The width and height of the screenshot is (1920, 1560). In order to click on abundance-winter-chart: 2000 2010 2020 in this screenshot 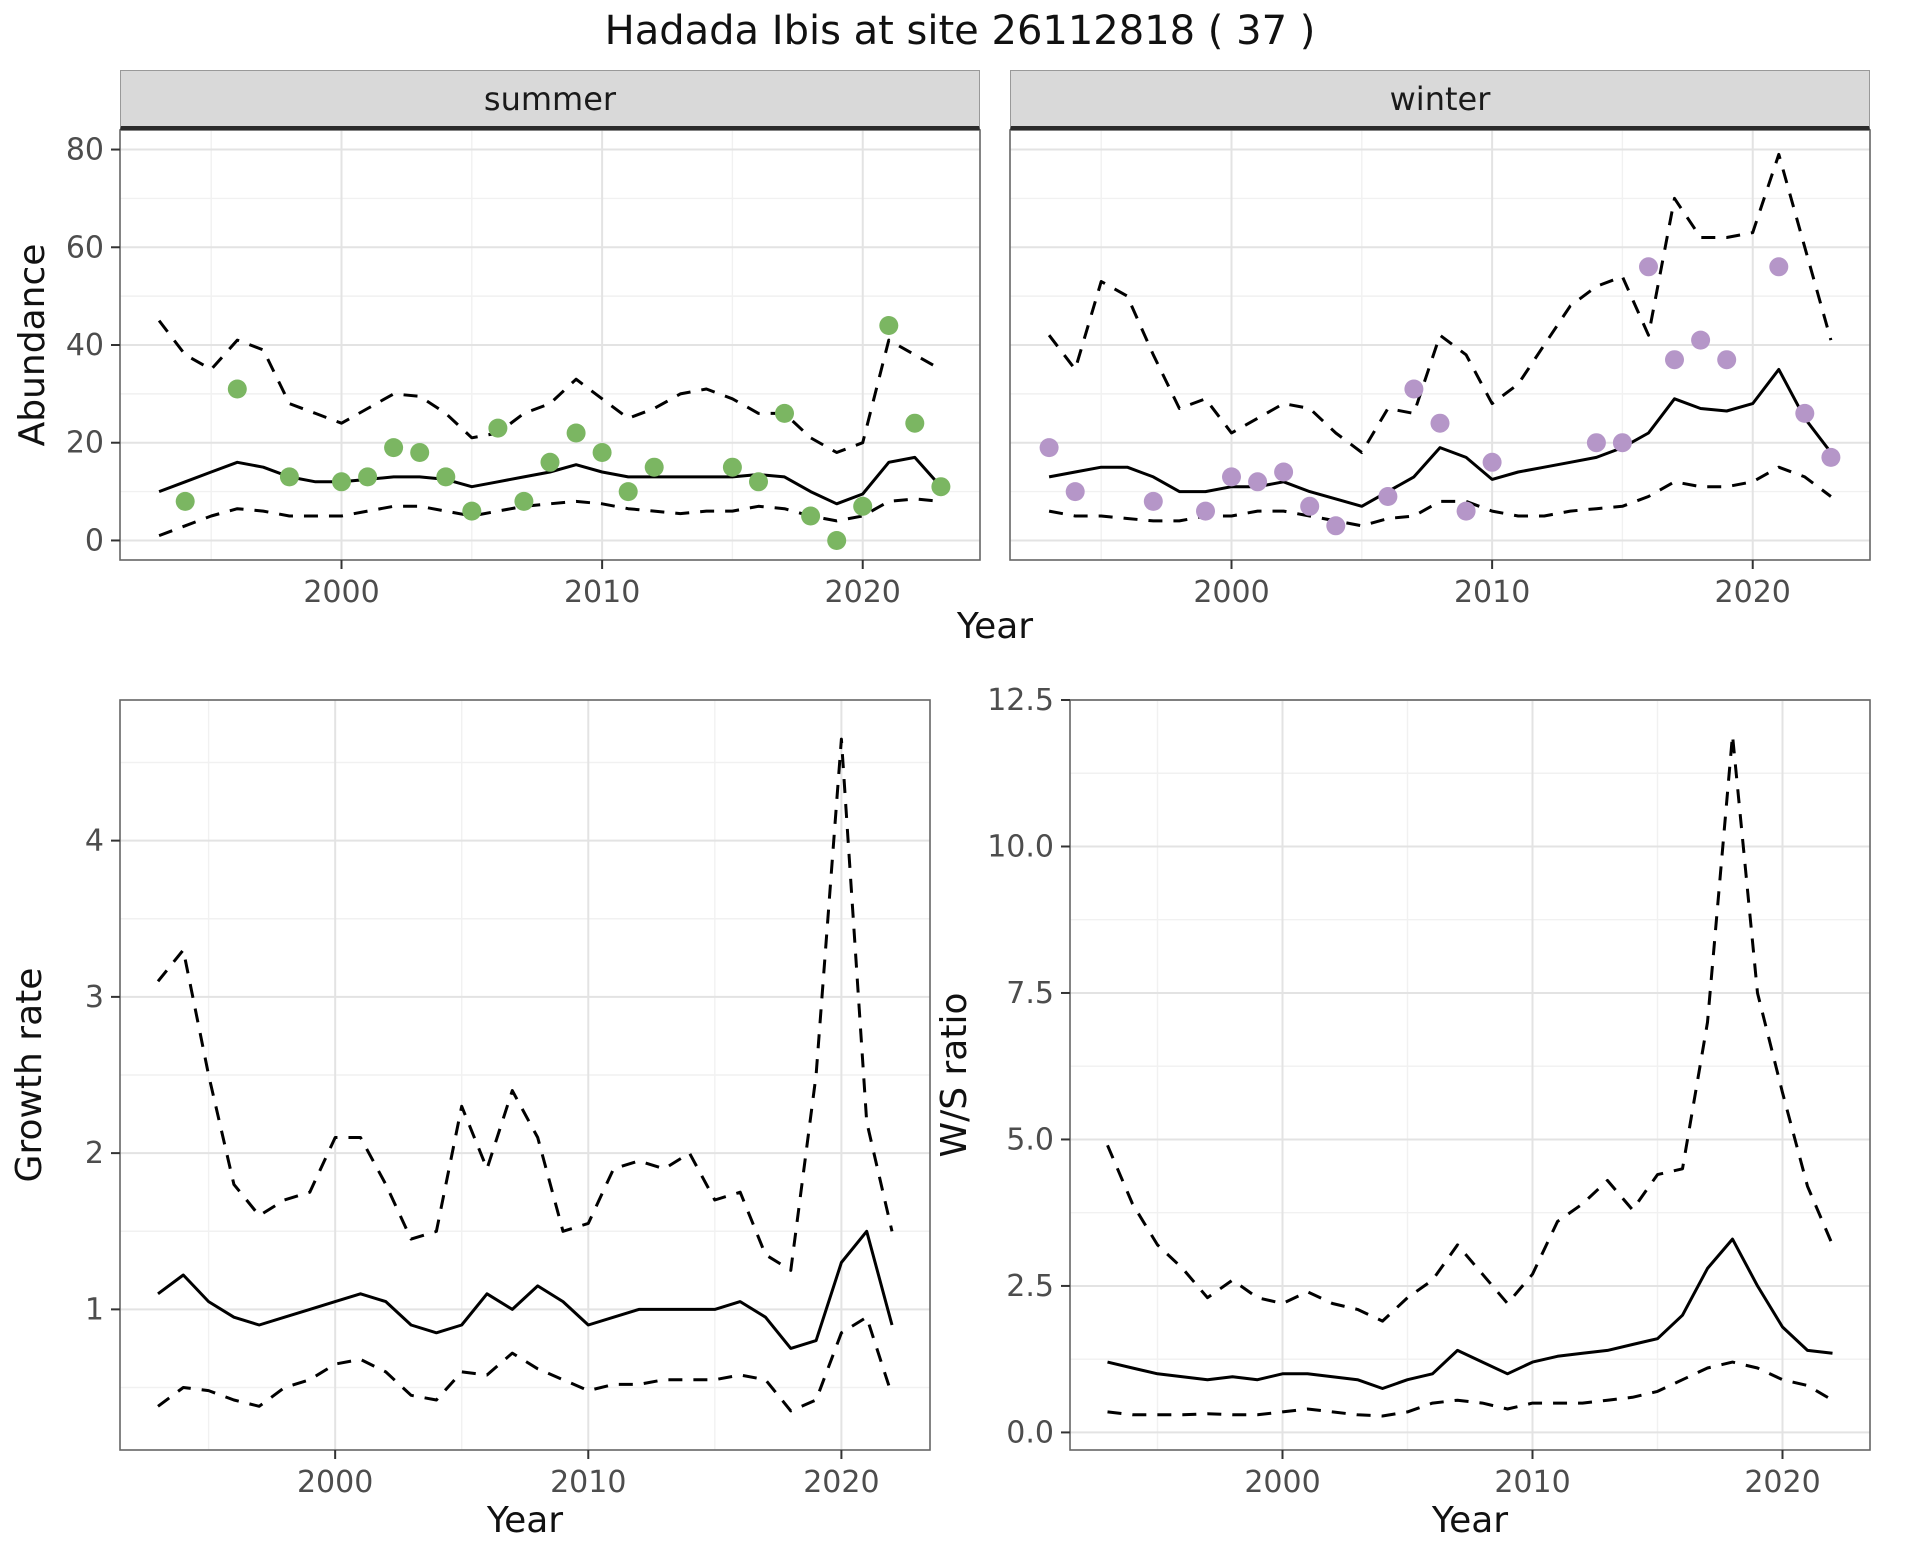, I will do `click(1440, 369)`.